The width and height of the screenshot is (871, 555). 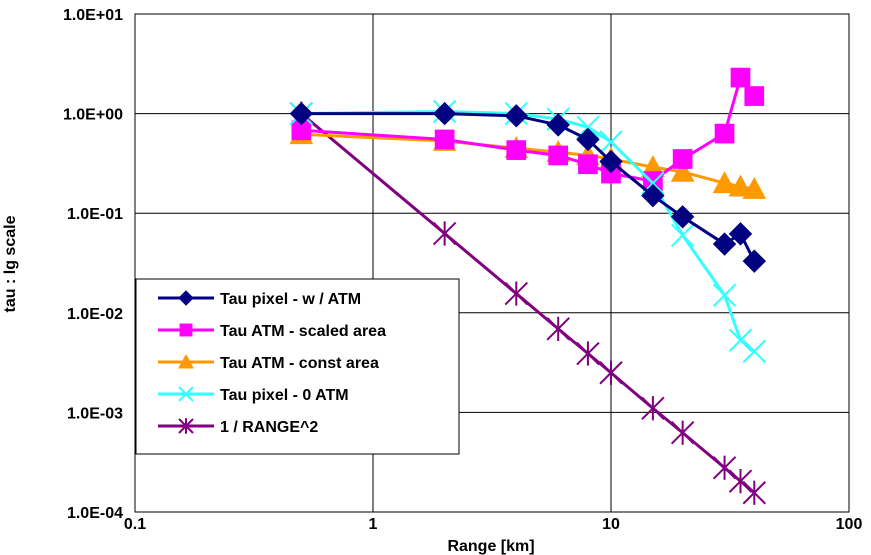 I want to click on y-tick-label: 1.0E-02, so click(x=95, y=314).